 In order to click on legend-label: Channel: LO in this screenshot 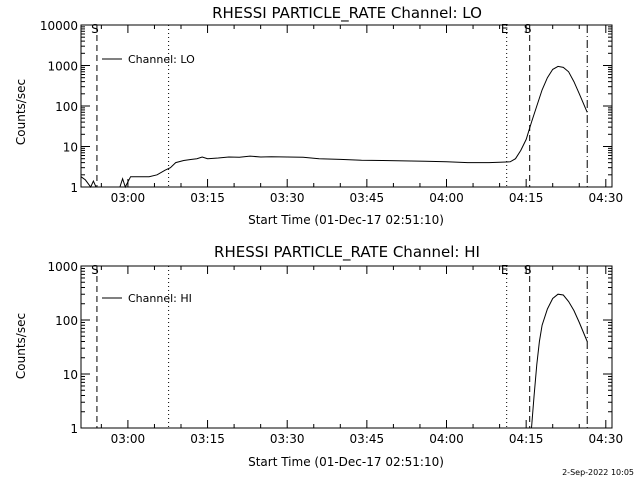, I will do `click(161, 59)`.